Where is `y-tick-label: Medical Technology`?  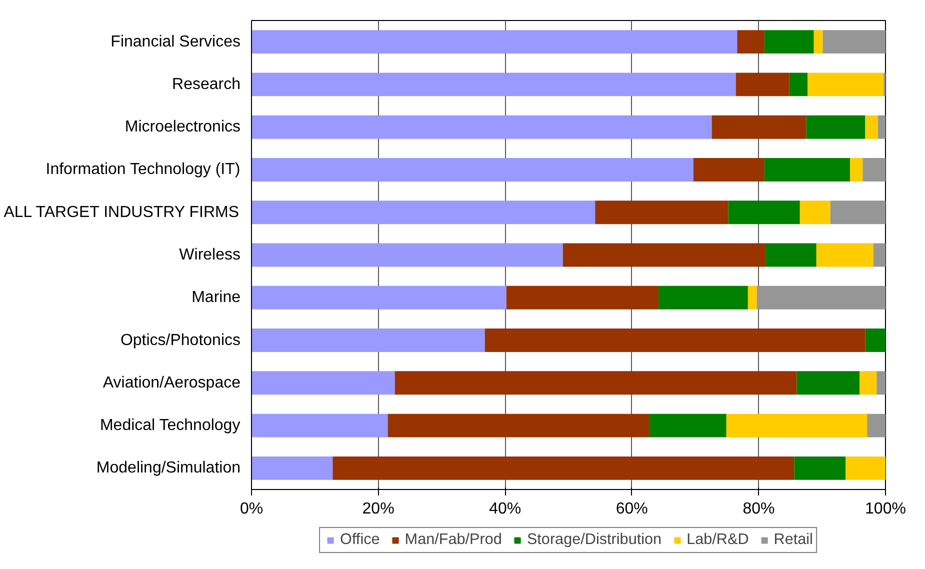
y-tick-label: Medical Technology is located at coordinates (170, 425).